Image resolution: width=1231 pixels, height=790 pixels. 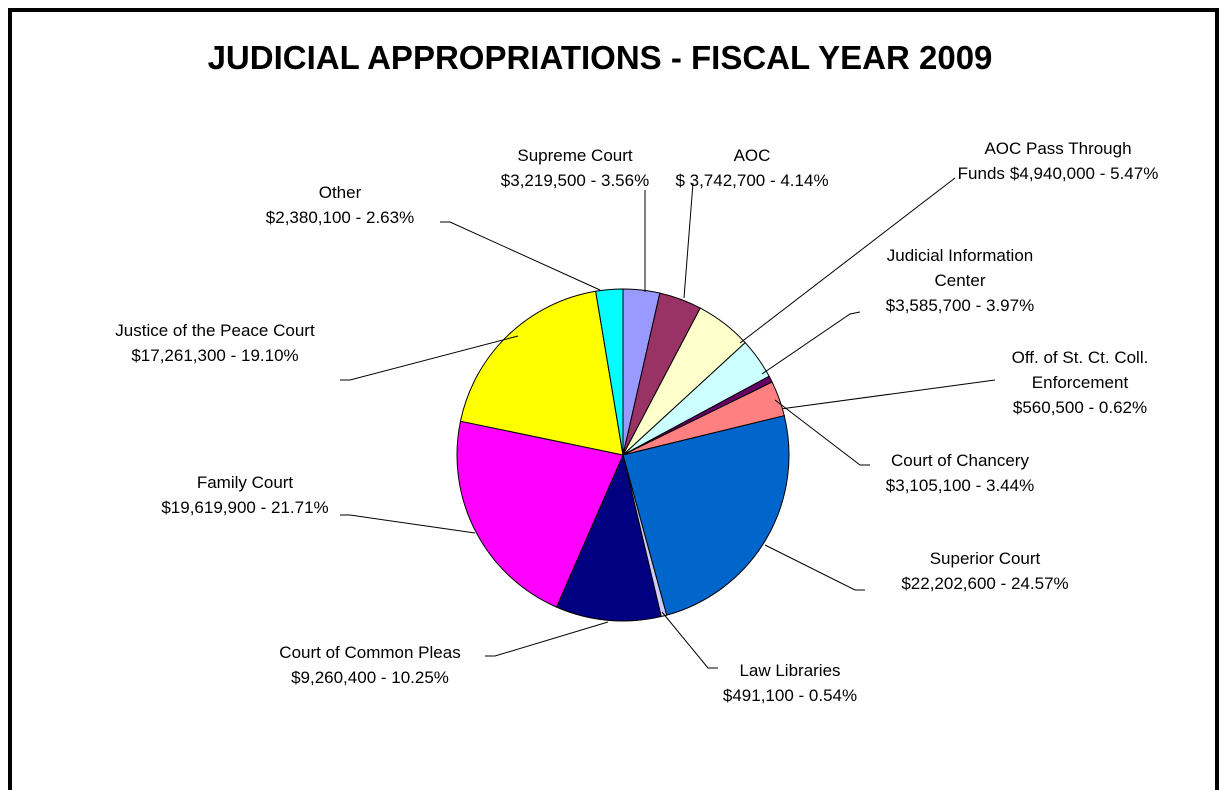 I want to click on slice-value: $ 3,742,700 - 4.14%, so click(x=752, y=180).